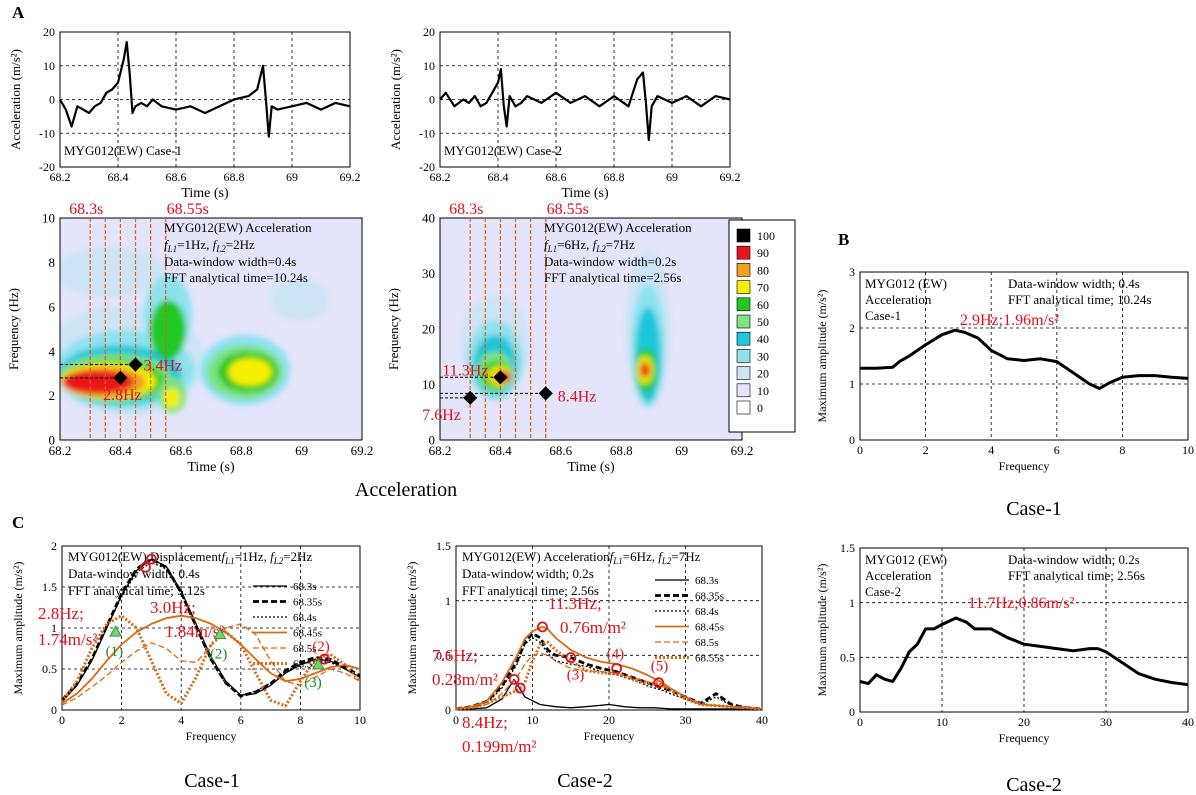  What do you see at coordinates (466, 209) in the screenshot?
I see `time-label-start: 68.3s` at bounding box center [466, 209].